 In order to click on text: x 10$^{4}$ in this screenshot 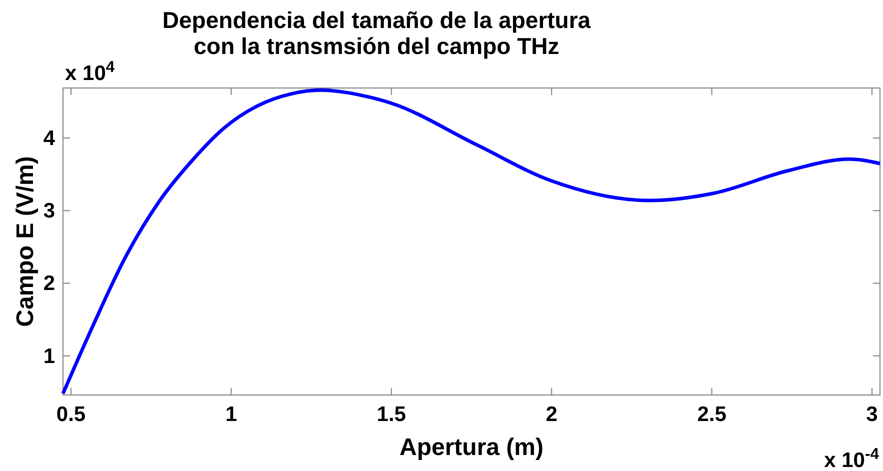, I will do `click(90, 71)`.